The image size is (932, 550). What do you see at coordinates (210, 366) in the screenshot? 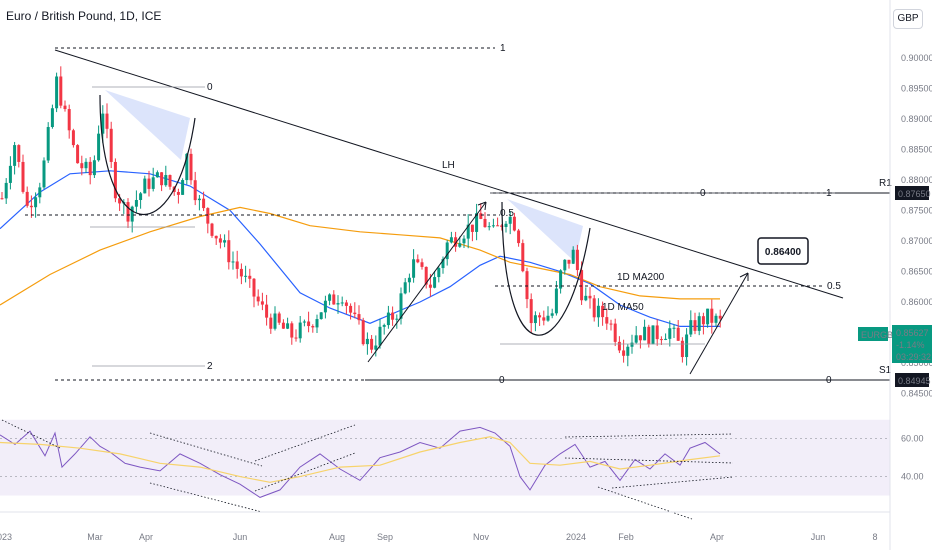
I see `fib-label: 2` at bounding box center [210, 366].